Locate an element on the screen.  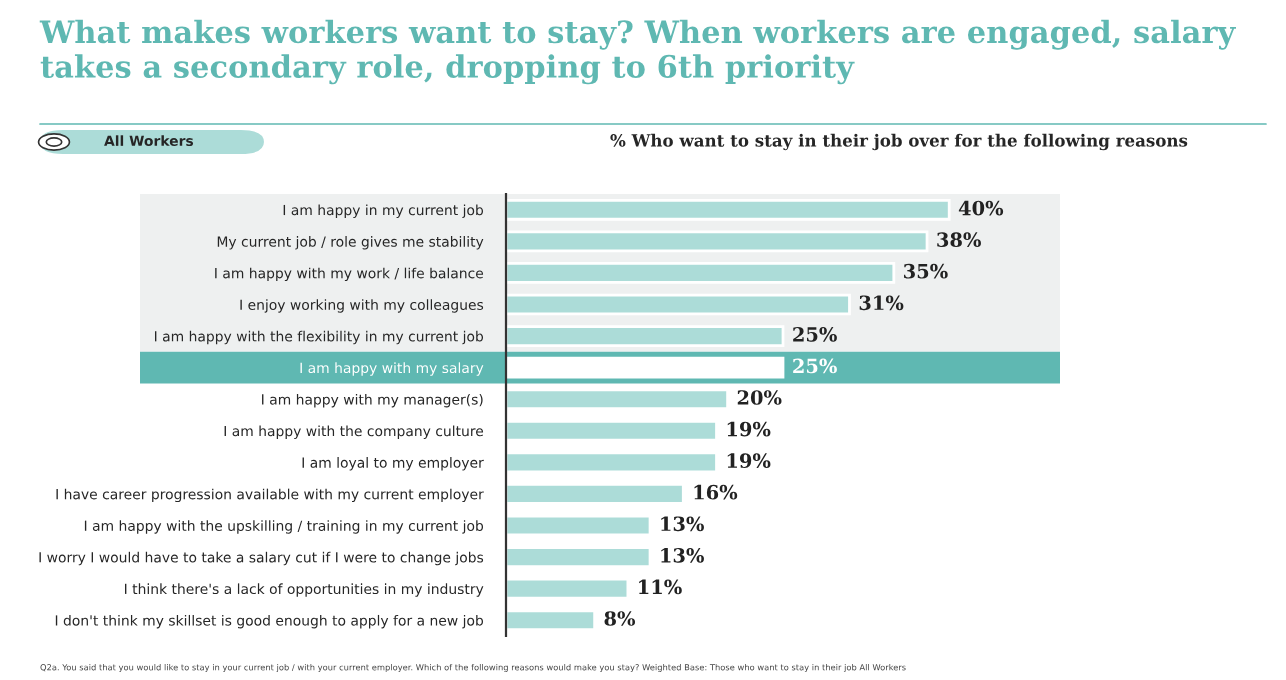
data-label: 38% is located at coordinates (959, 239).